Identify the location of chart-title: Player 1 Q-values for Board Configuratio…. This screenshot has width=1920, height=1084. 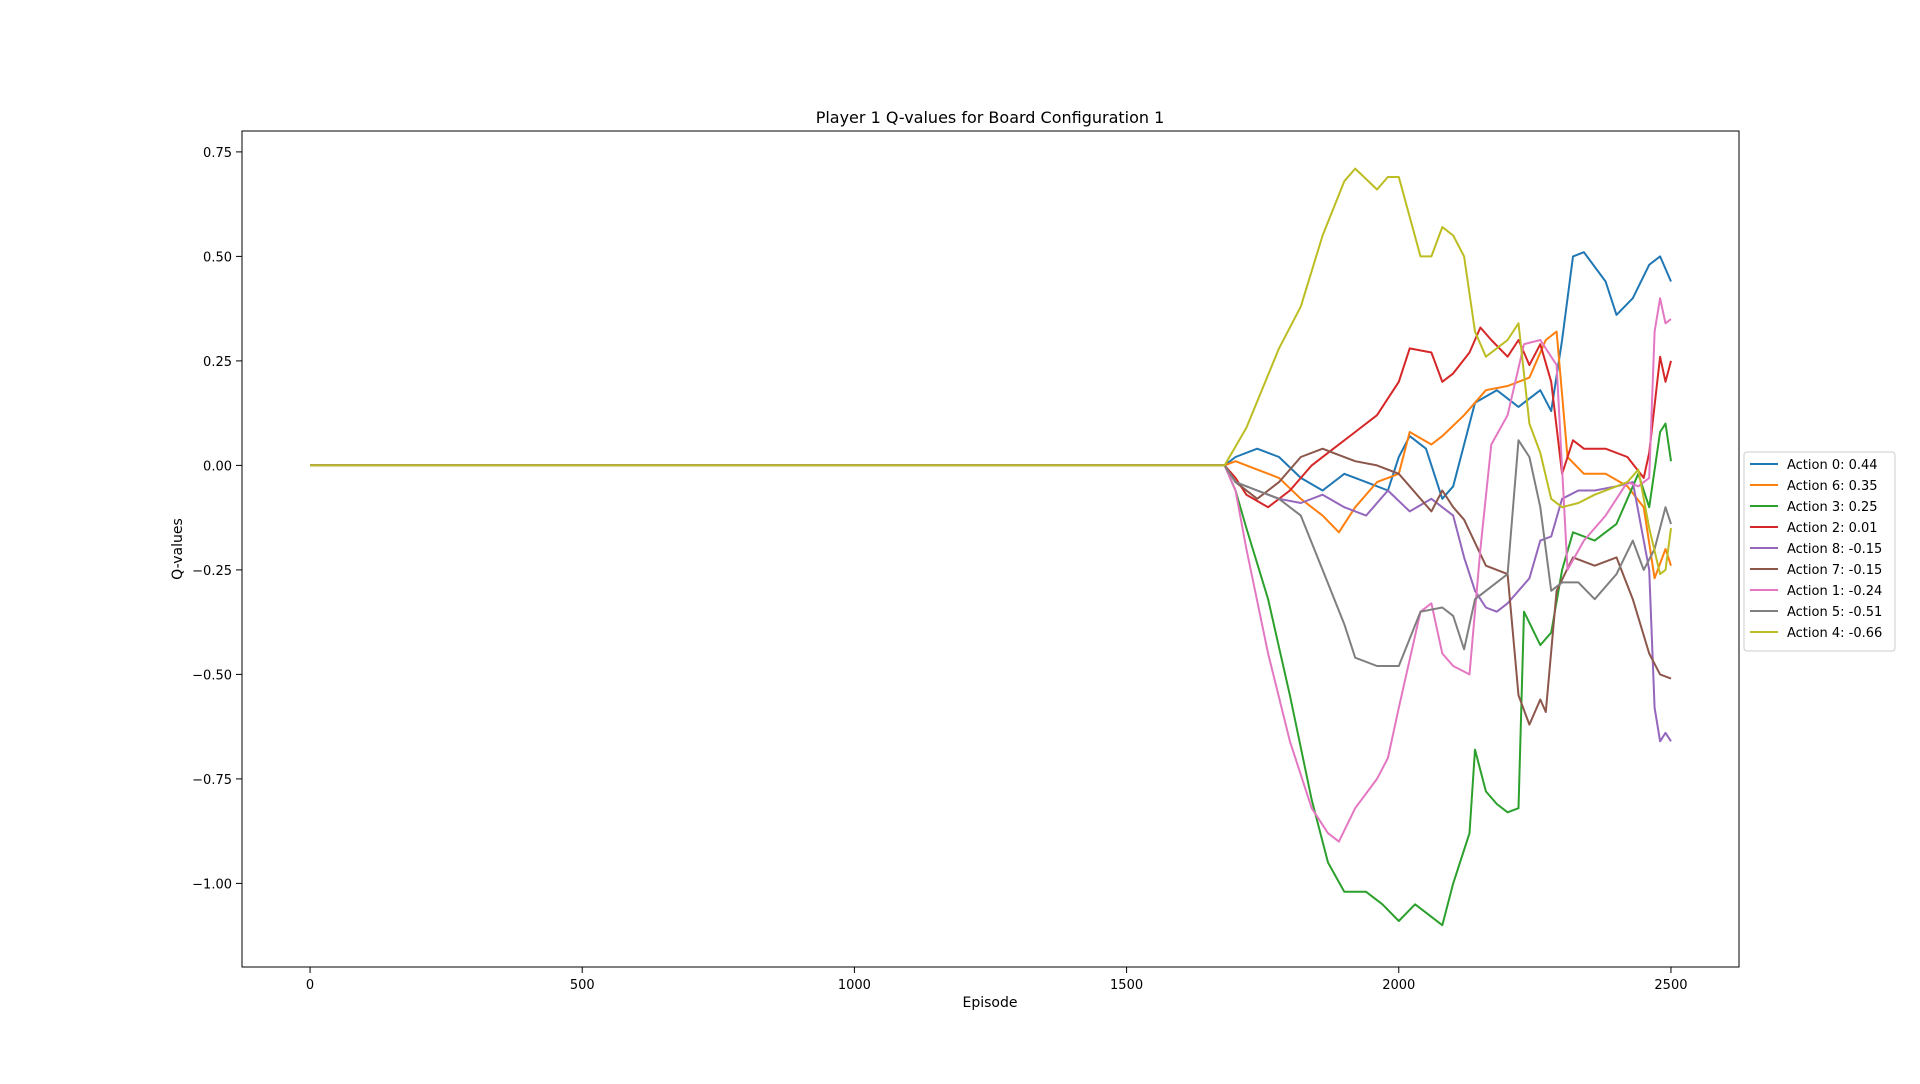
(990, 117).